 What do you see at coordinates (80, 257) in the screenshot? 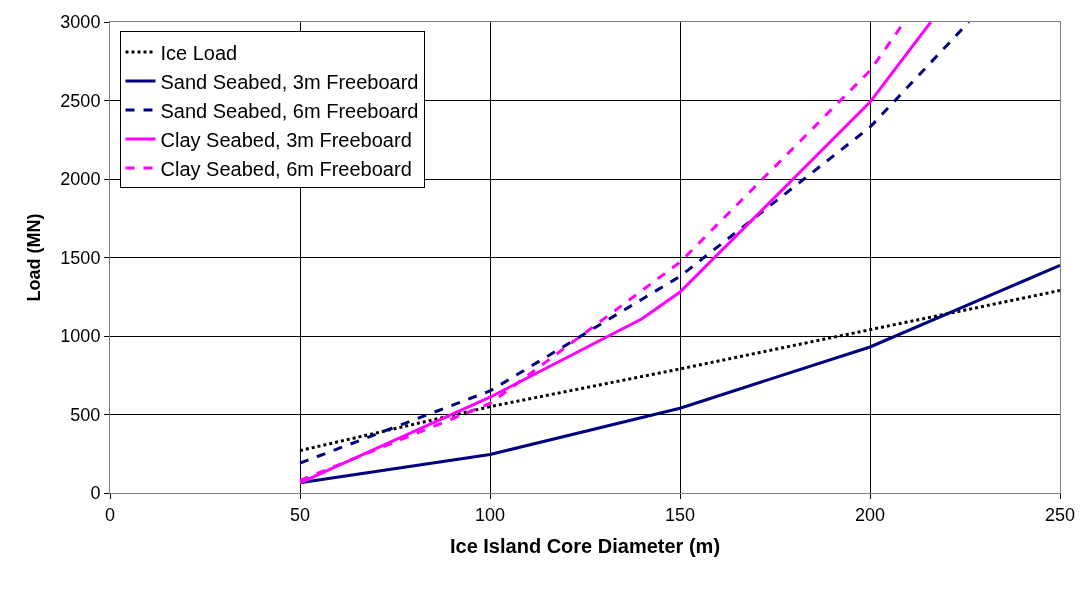
I see `y-tick-label: 1500` at bounding box center [80, 257].